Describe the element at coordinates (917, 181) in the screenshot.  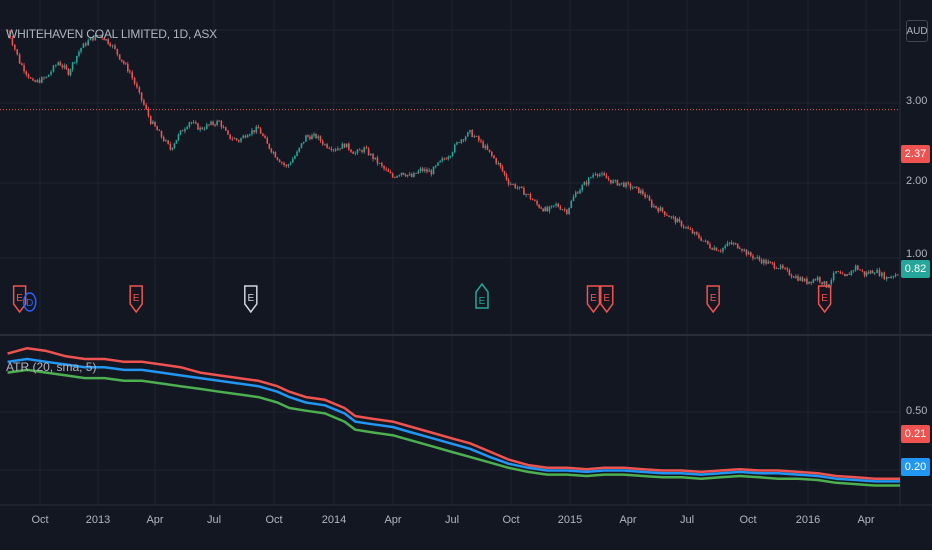
I see `price-axis-tick: 2.00` at that location.